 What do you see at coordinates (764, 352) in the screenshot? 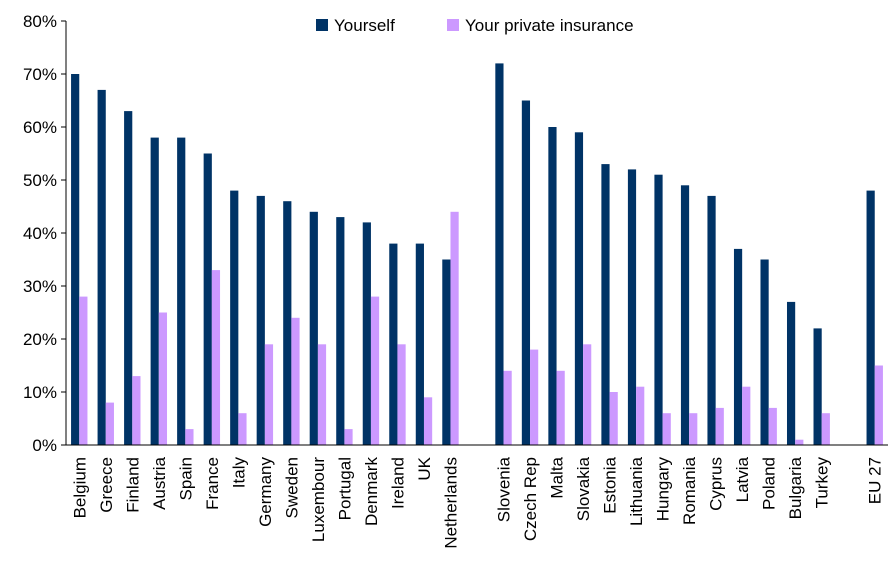
I see `bar-yourself-poland` at bounding box center [764, 352].